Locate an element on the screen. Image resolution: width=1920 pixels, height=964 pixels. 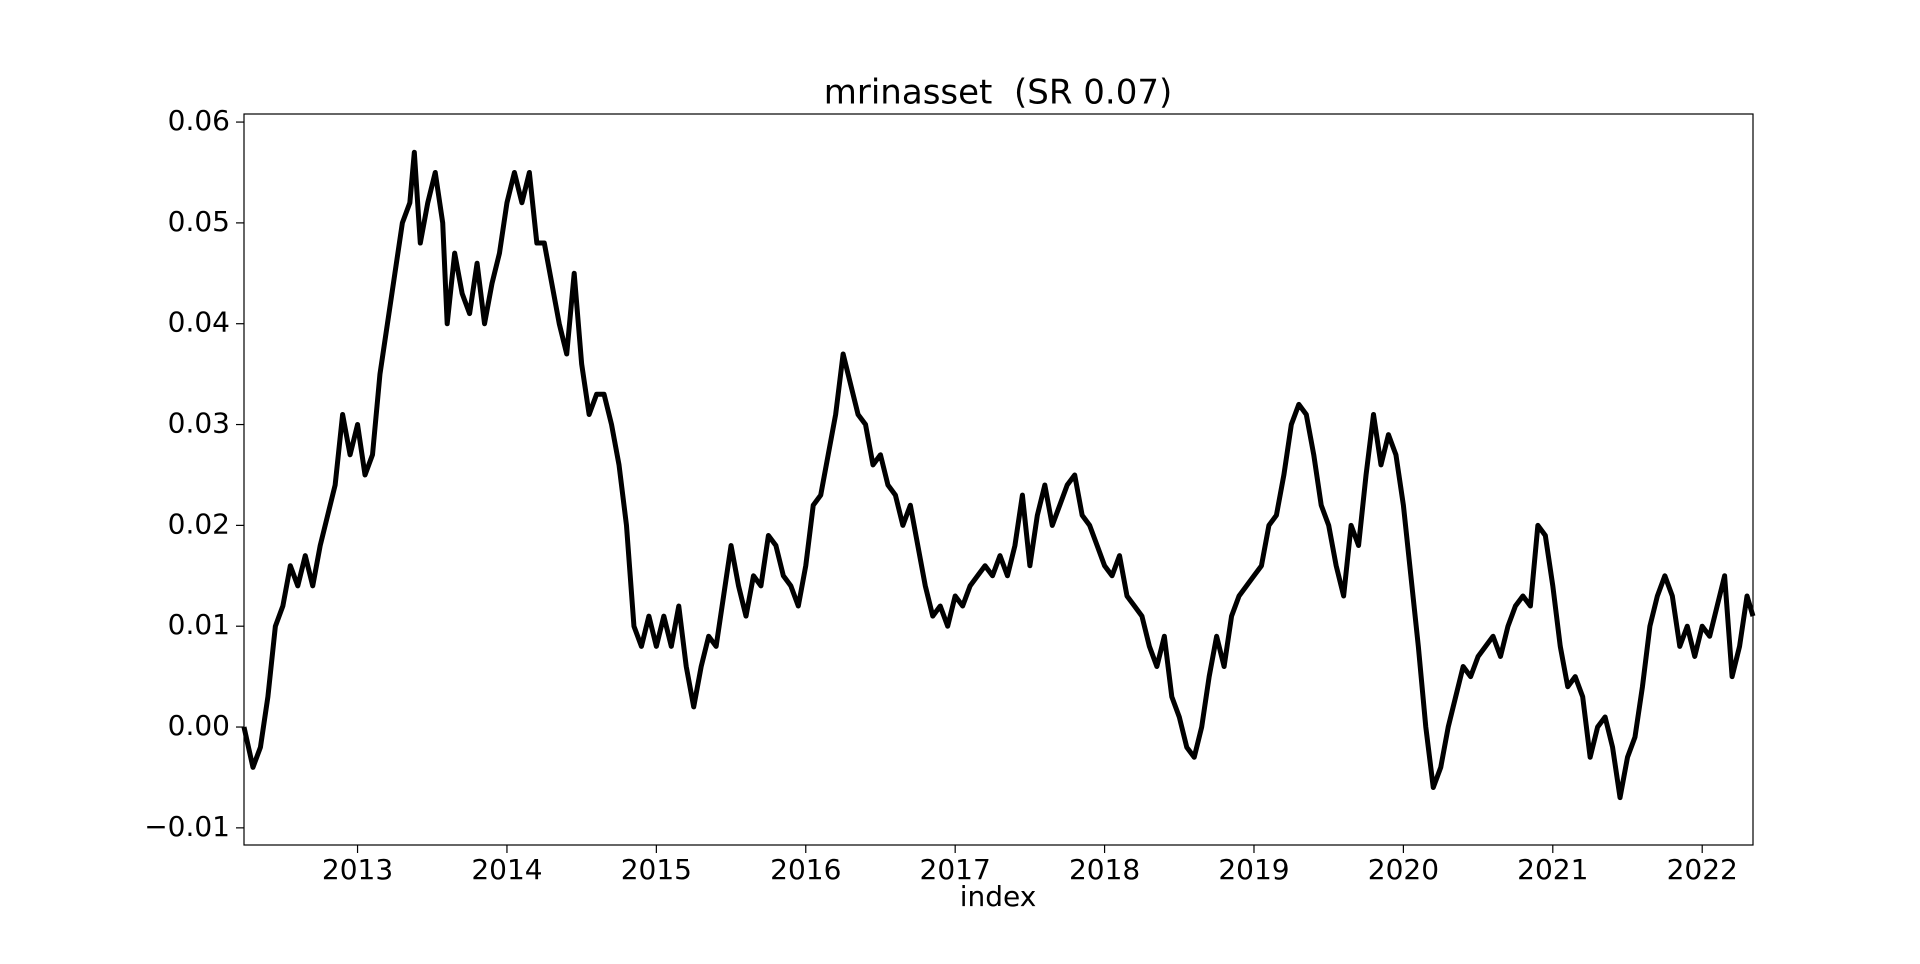
x-tick-label: 2021 is located at coordinates (1552, 869).